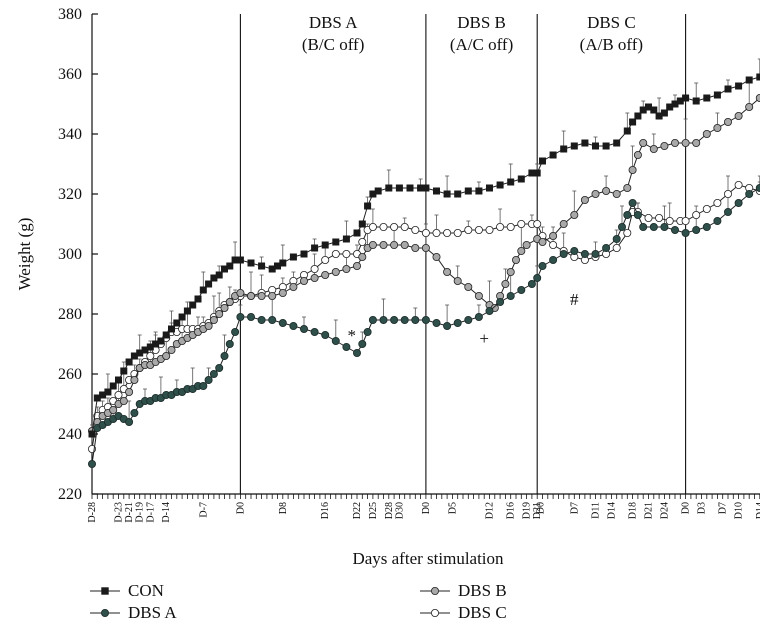  I want to click on x-tick-label: D25, so click(373, 510).